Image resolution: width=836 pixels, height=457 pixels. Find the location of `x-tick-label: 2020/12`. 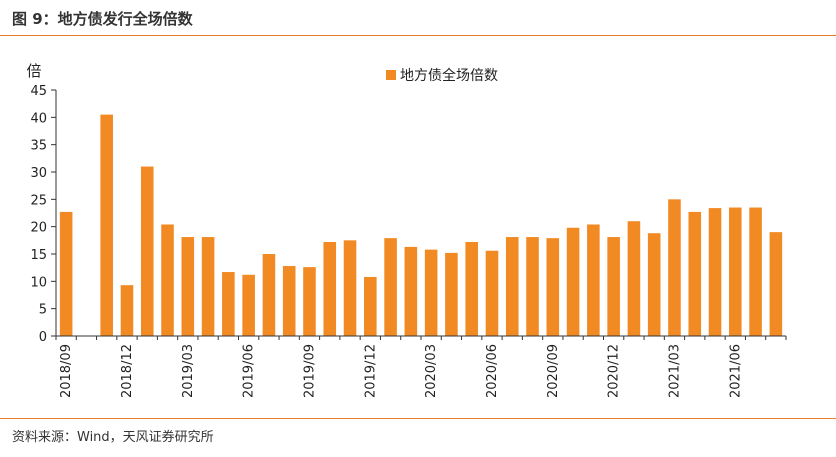

x-tick-label: 2020/12 is located at coordinates (614, 371).